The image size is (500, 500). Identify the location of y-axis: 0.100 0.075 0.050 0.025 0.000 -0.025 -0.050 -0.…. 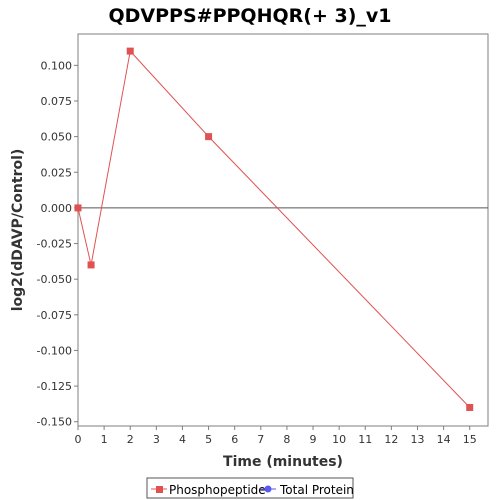
(57, 244).